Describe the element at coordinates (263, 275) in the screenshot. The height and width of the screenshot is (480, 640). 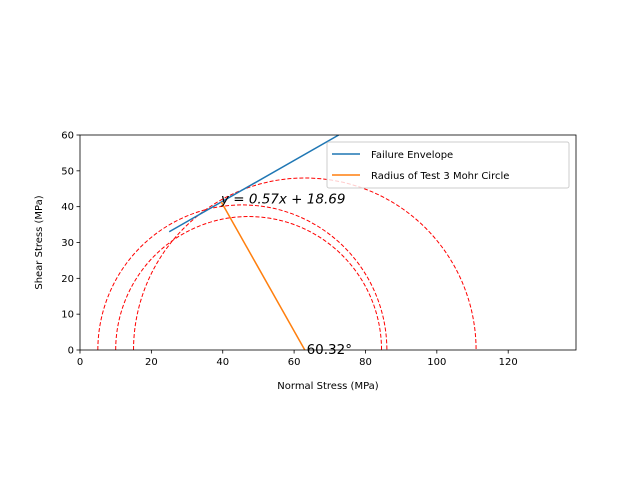
I see `mohr-radius-line` at that location.